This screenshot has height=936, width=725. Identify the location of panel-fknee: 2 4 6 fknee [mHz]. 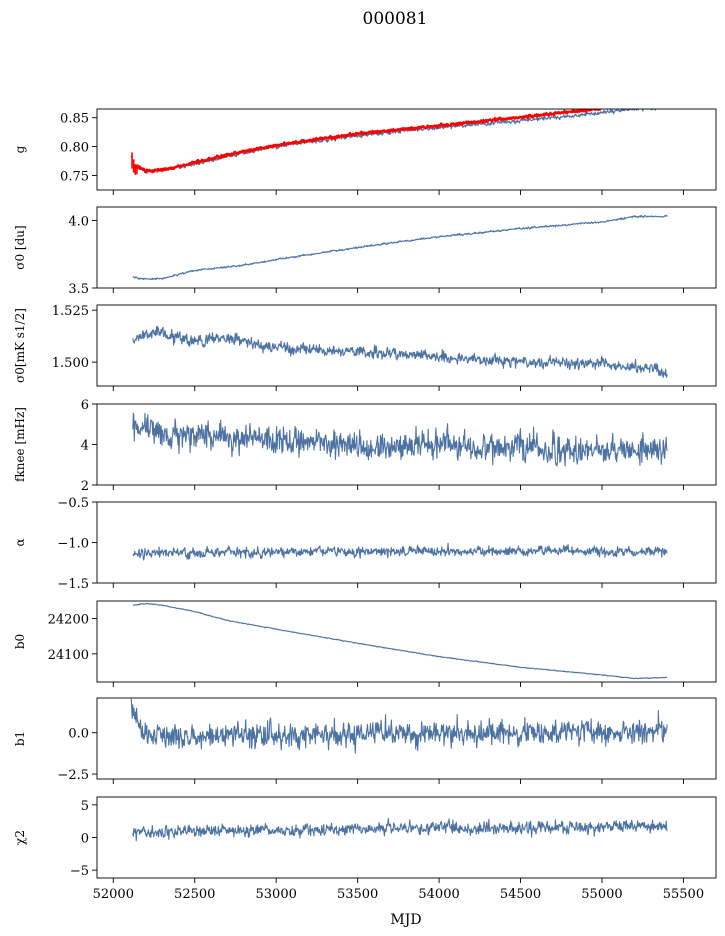
(365, 446).